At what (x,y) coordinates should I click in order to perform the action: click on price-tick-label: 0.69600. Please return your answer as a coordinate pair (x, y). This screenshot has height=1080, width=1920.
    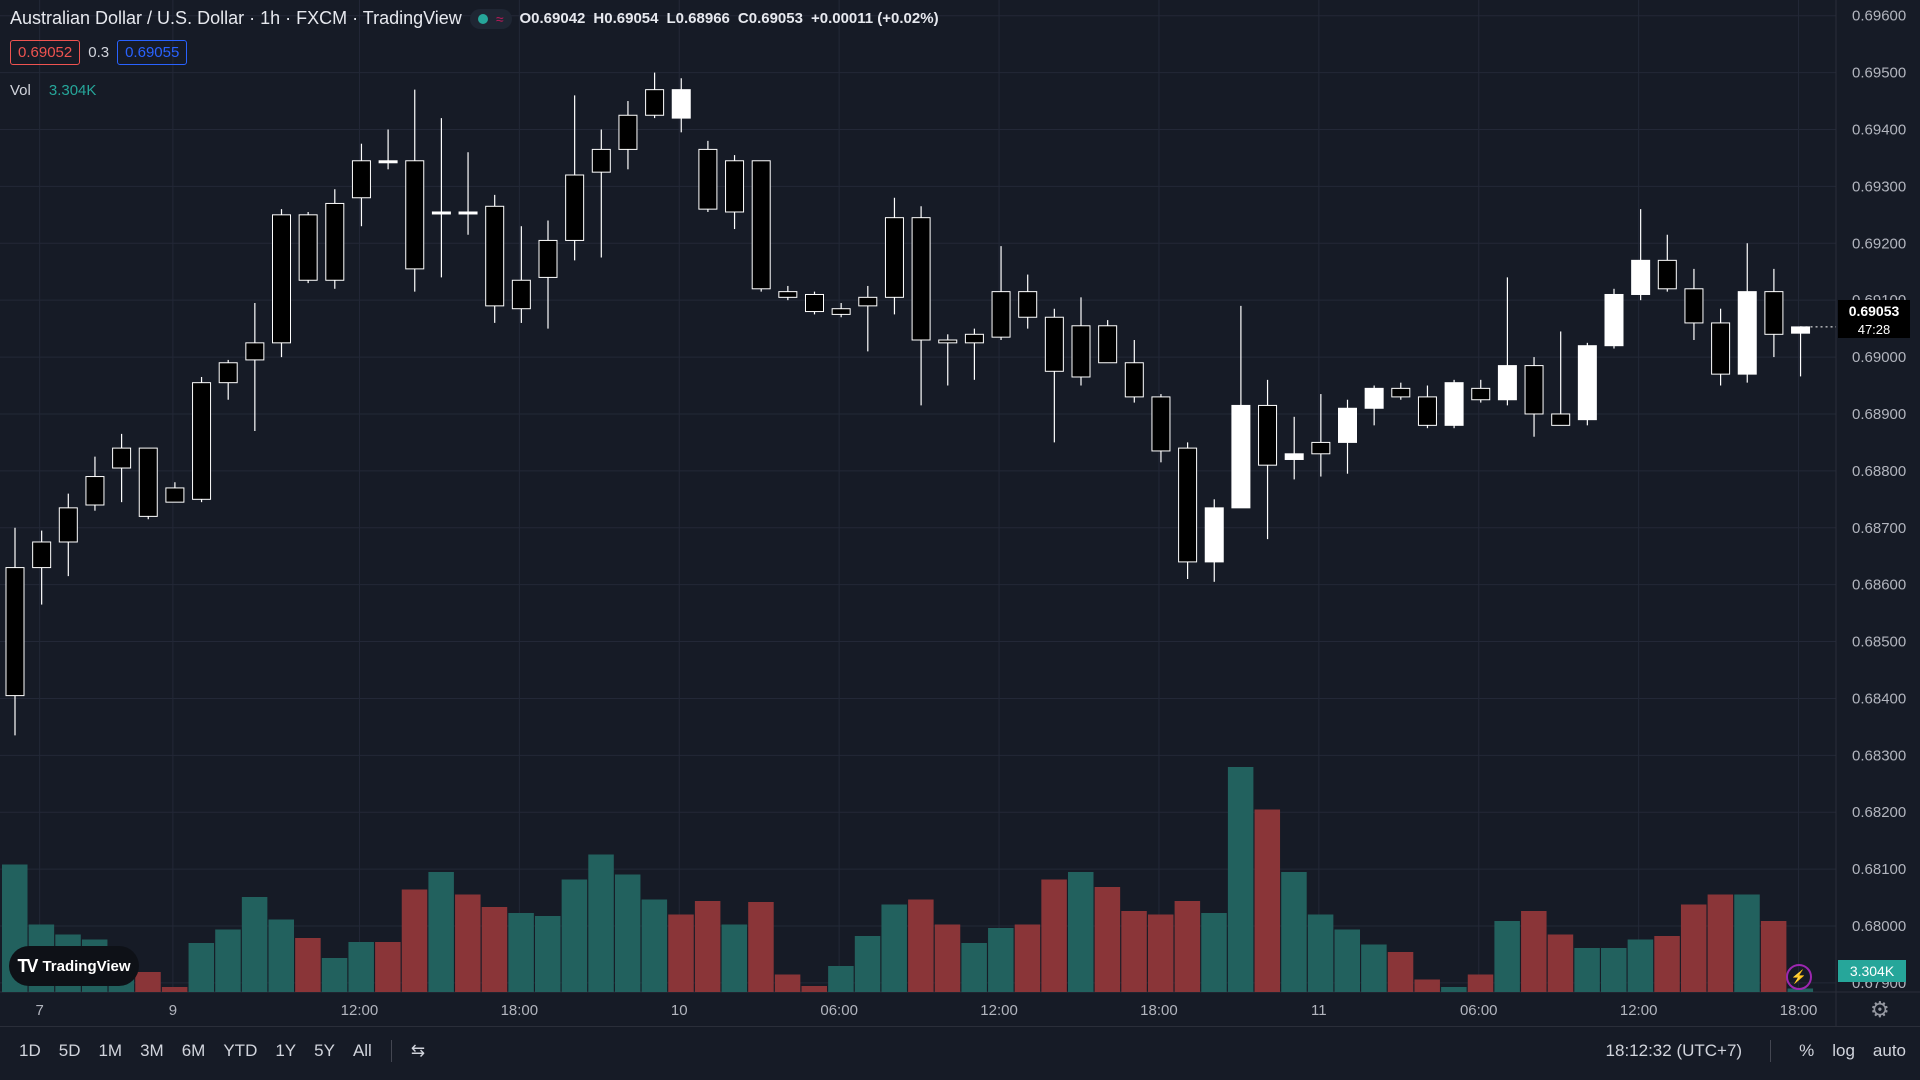
    Looking at the image, I should click on (1879, 16).